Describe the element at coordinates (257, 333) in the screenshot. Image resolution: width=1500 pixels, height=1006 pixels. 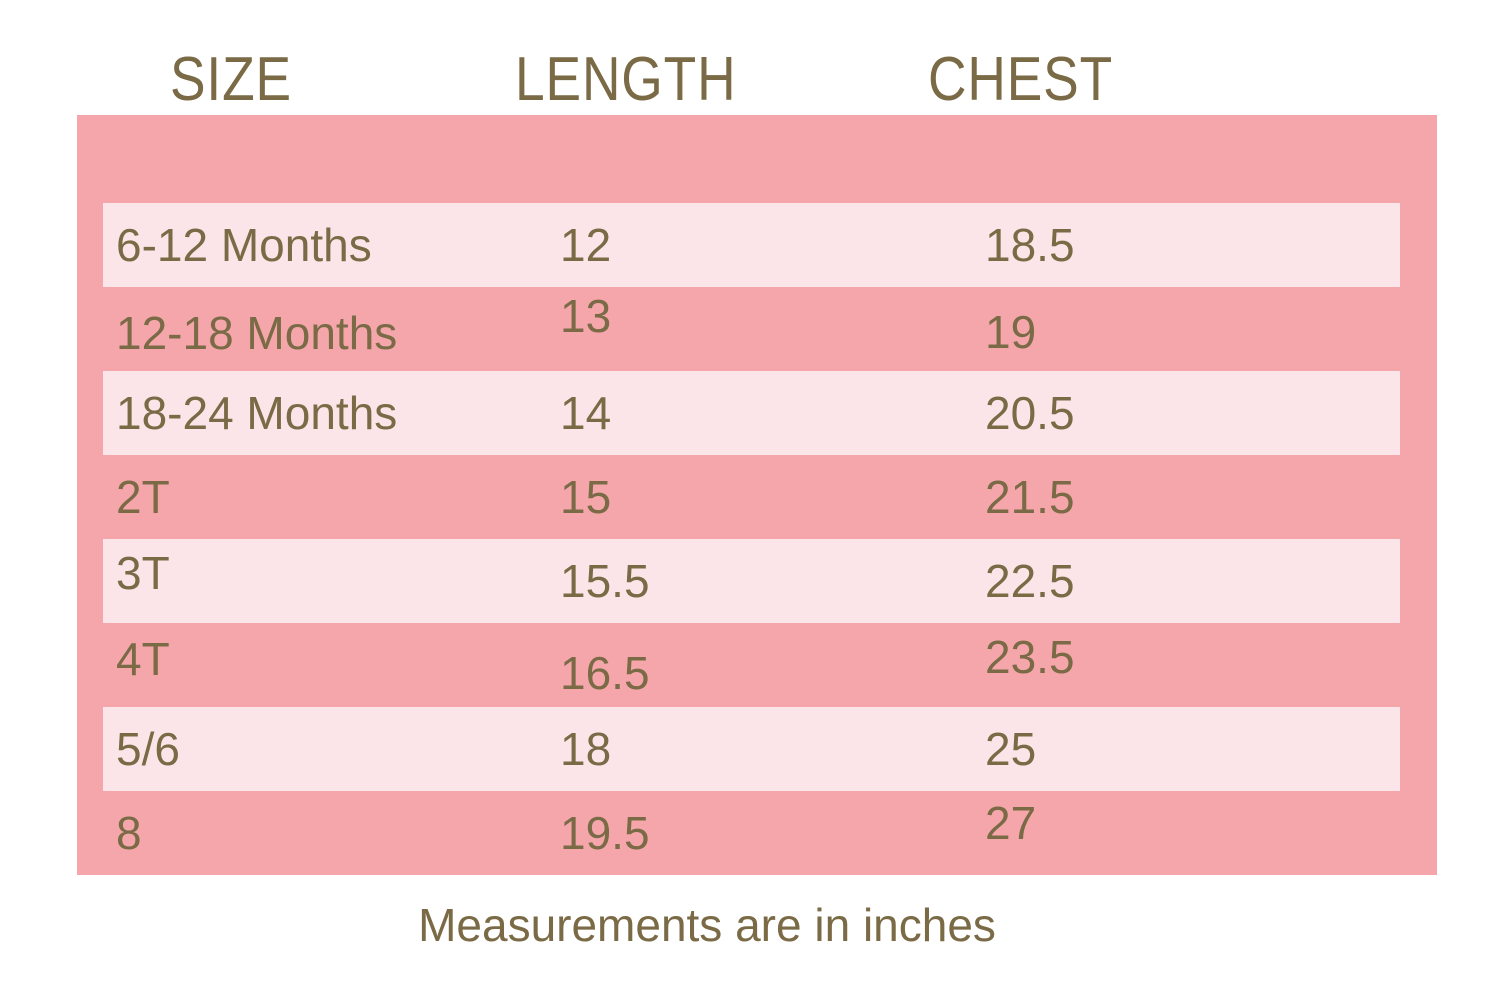
I see `size-cell: 12-18 Months` at that location.